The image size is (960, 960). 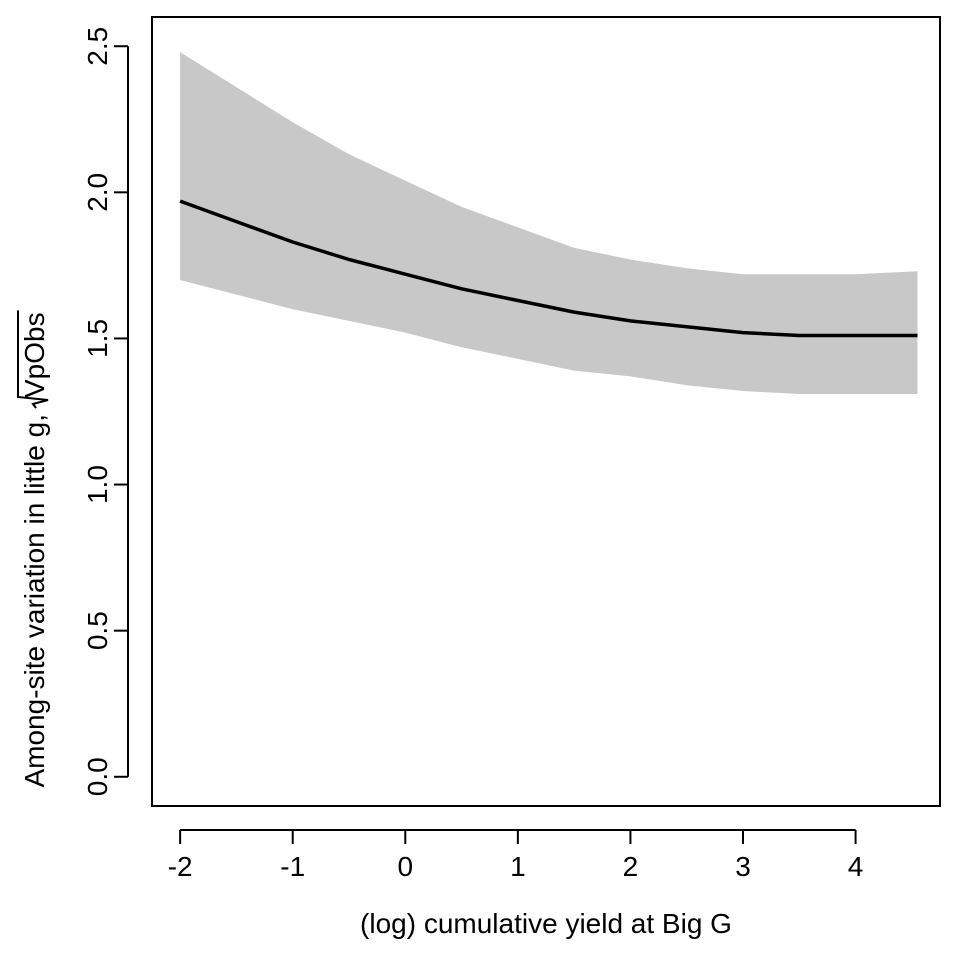 I want to click on y-tick-label: 0.0, so click(x=97, y=776).